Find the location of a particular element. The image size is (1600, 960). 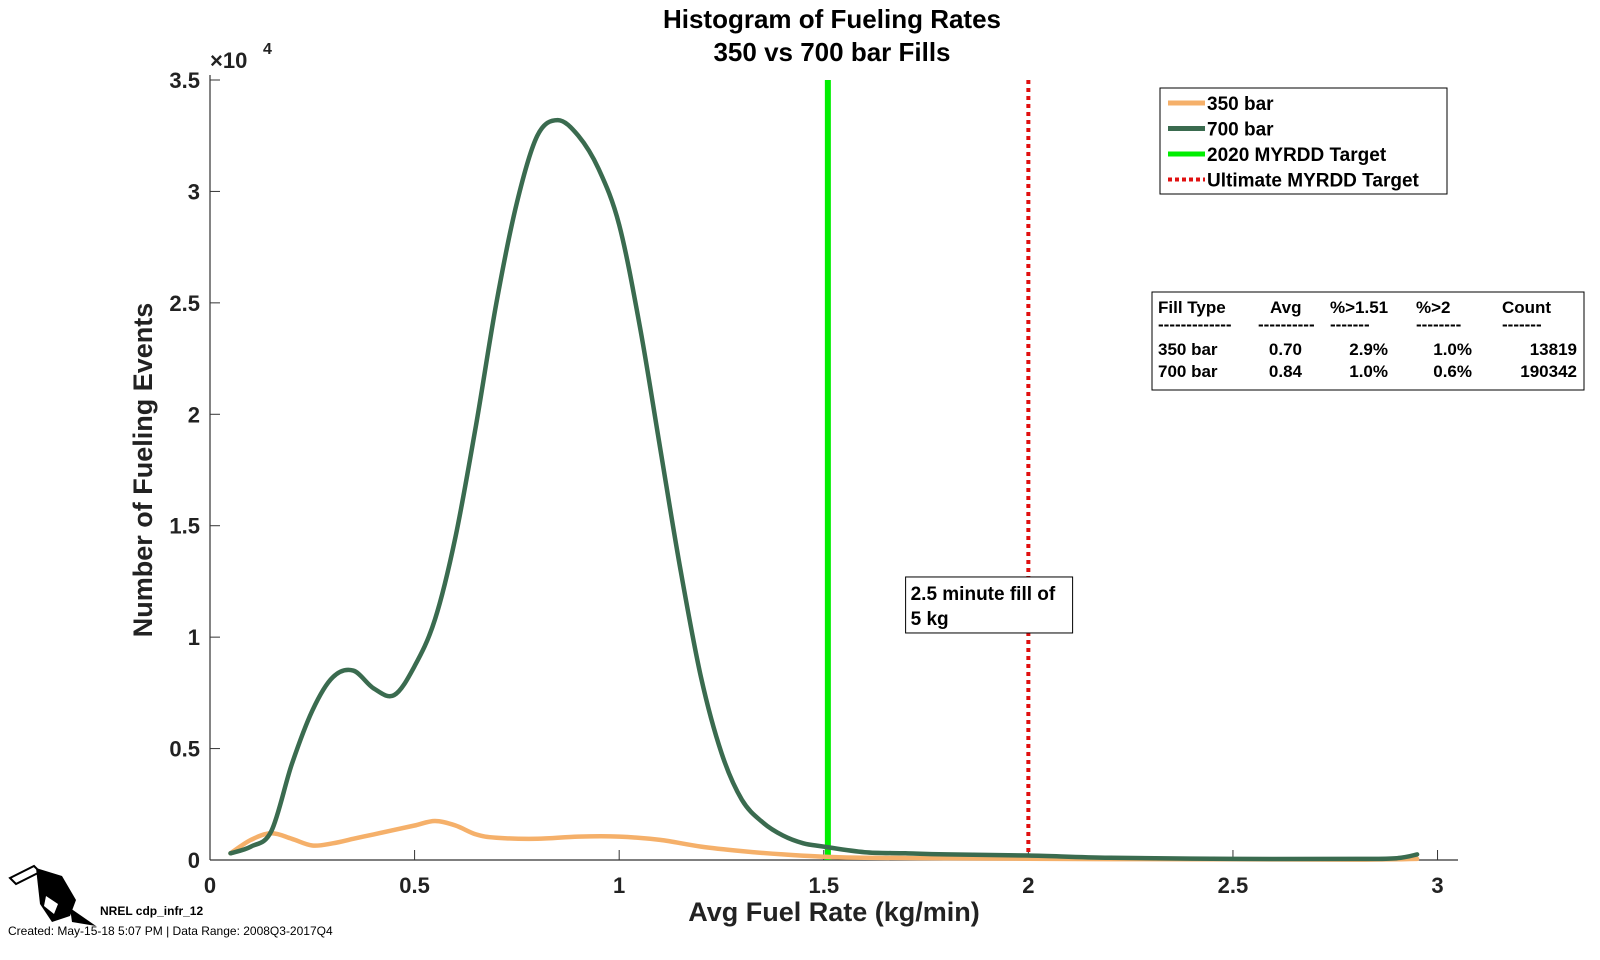

y-tick-label: 1.5 is located at coordinates (184, 526).